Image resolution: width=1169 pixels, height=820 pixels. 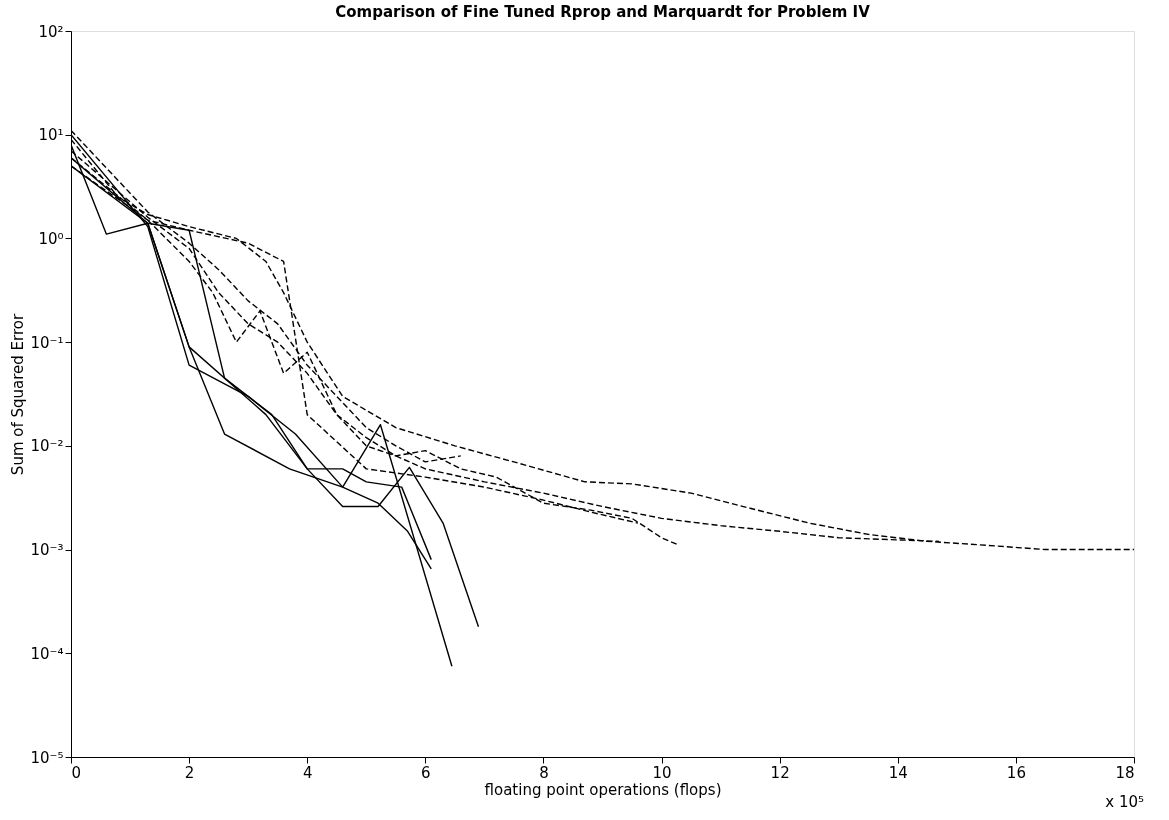 I want to click on x-tick-label: 12, so click(x=780, y=772).